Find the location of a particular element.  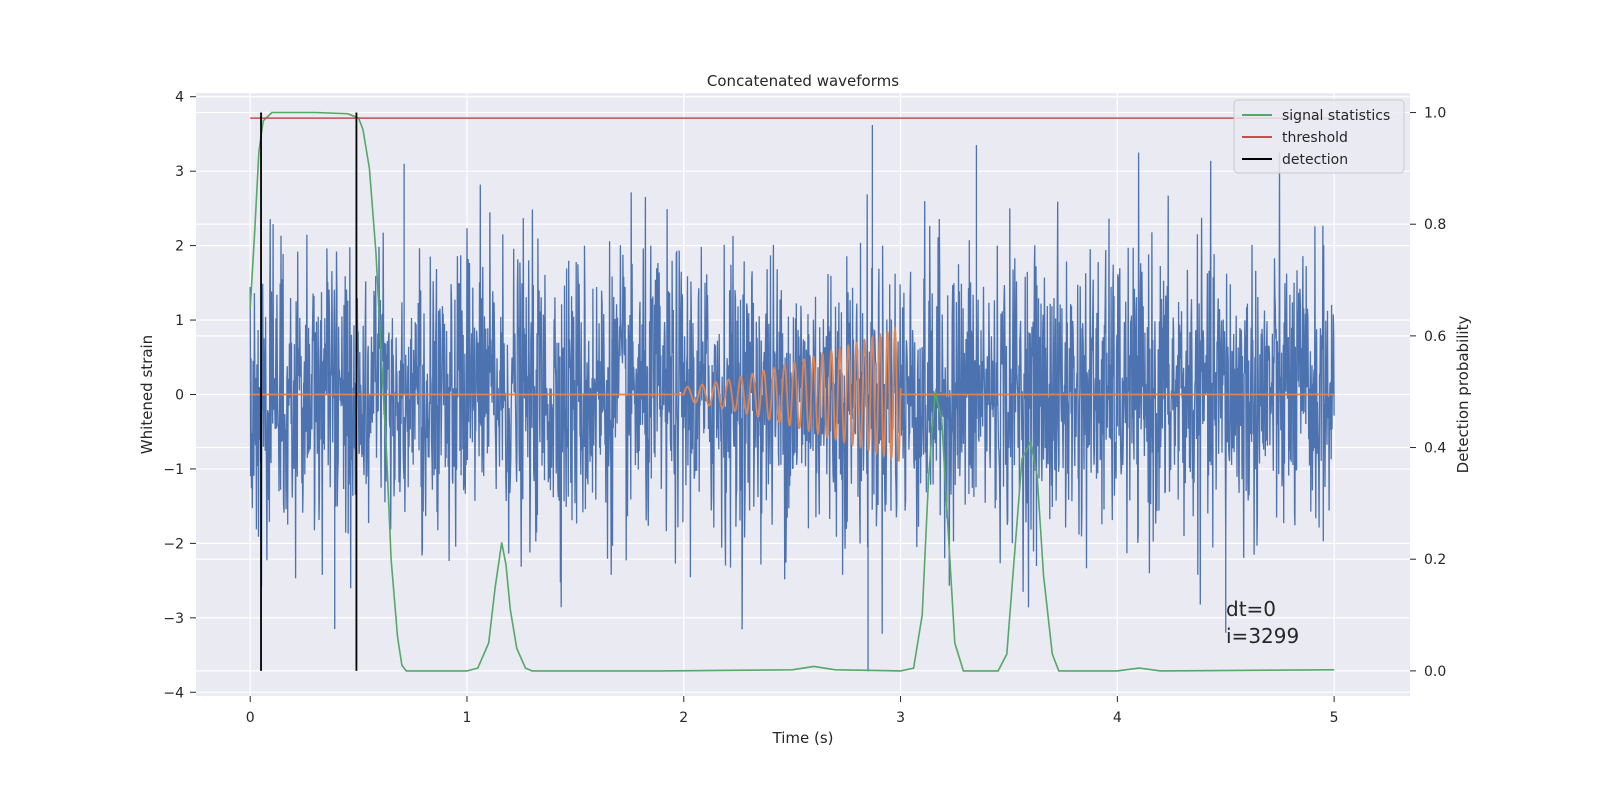

legend-box is located at coordinates (1319, 136).